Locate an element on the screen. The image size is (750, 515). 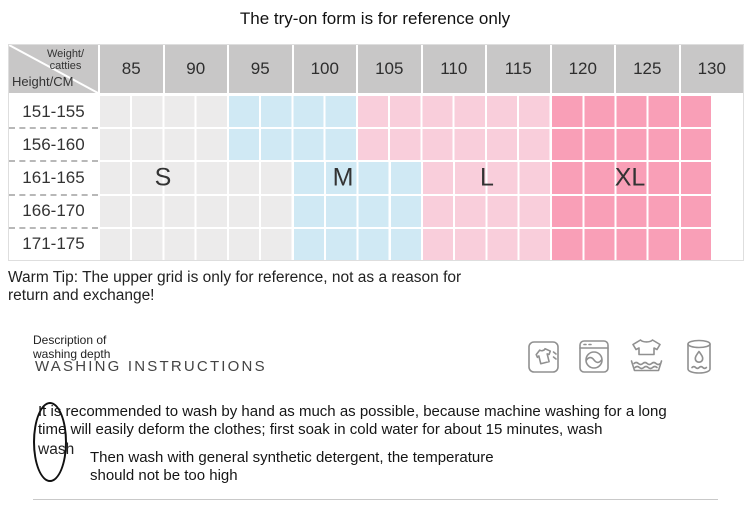
header-col-130: 130 is located at coordinates (711, 69).